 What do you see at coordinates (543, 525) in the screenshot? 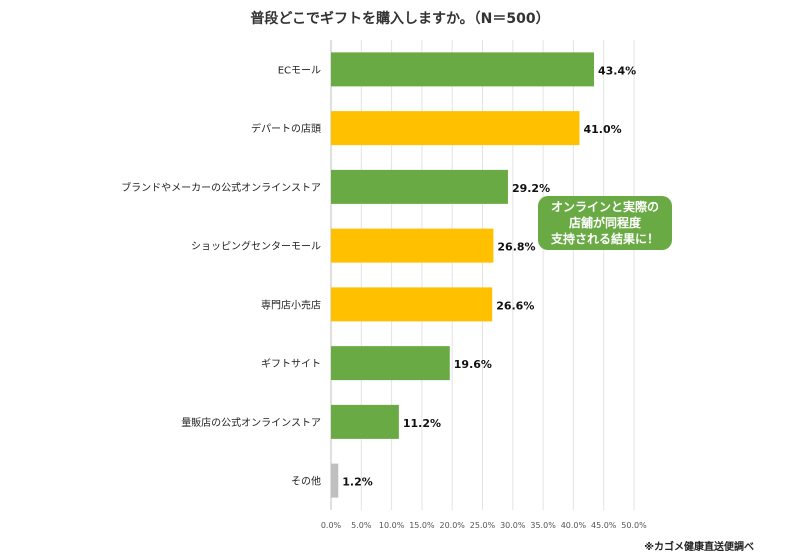
I see `x-tick-label: 35.0%` at bounding box center [543, 525].